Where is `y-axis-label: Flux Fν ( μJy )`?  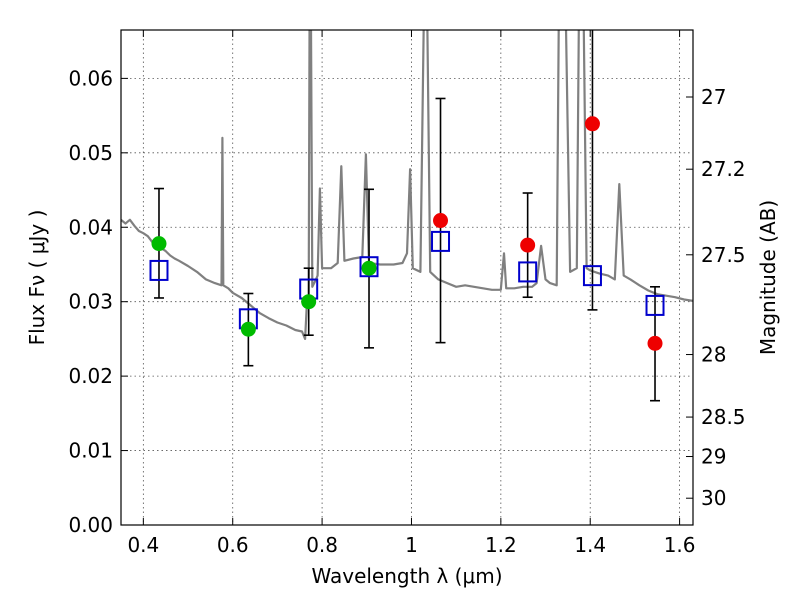 y-axis-label: Flux Fν ( μJy ) is located at coordinates (37, 278).